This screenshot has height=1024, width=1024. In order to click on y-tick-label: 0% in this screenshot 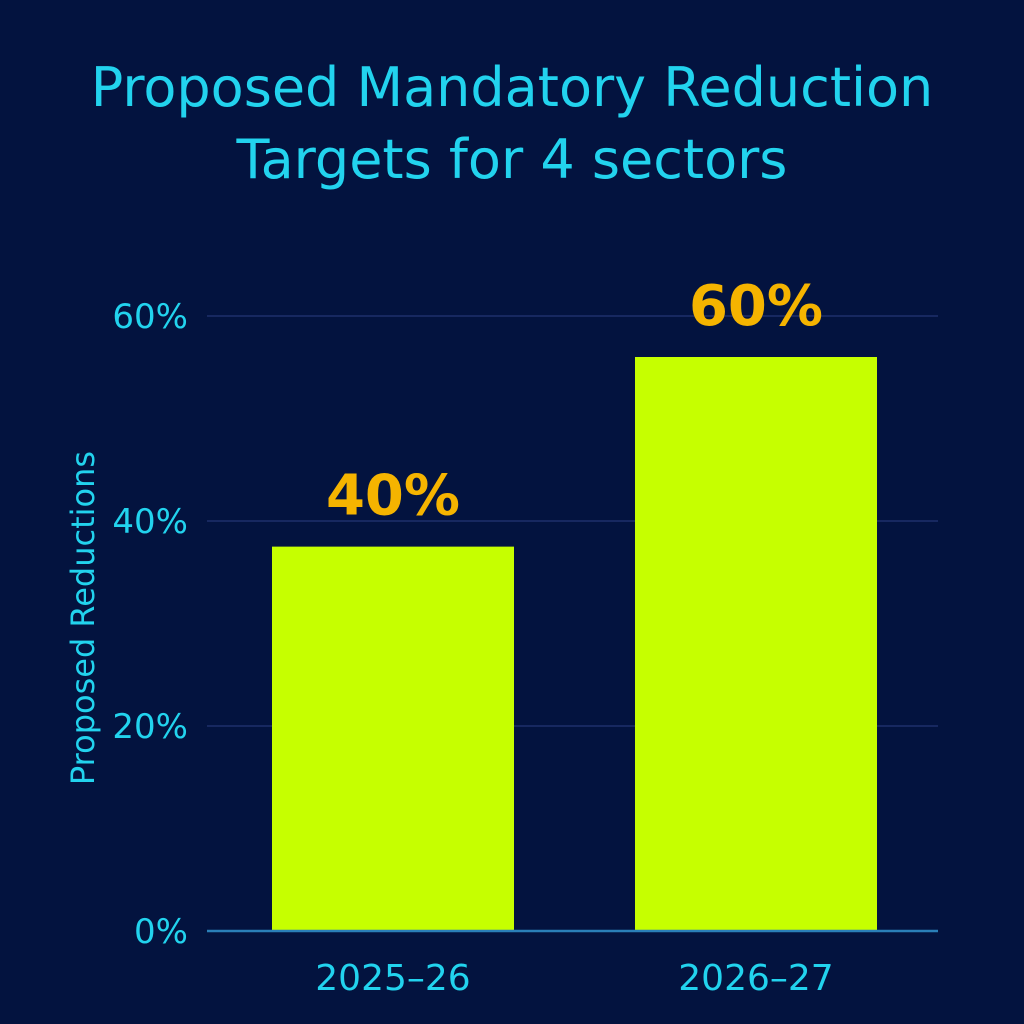, I will do `click(161, 932)`.